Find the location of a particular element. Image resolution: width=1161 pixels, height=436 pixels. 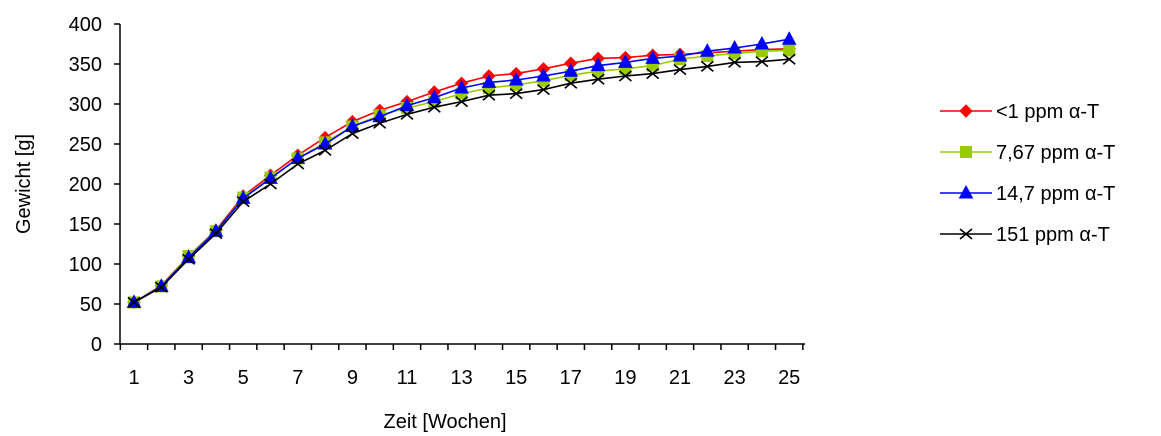

y-tick-label: 400 is located at coordinates (85, 25).